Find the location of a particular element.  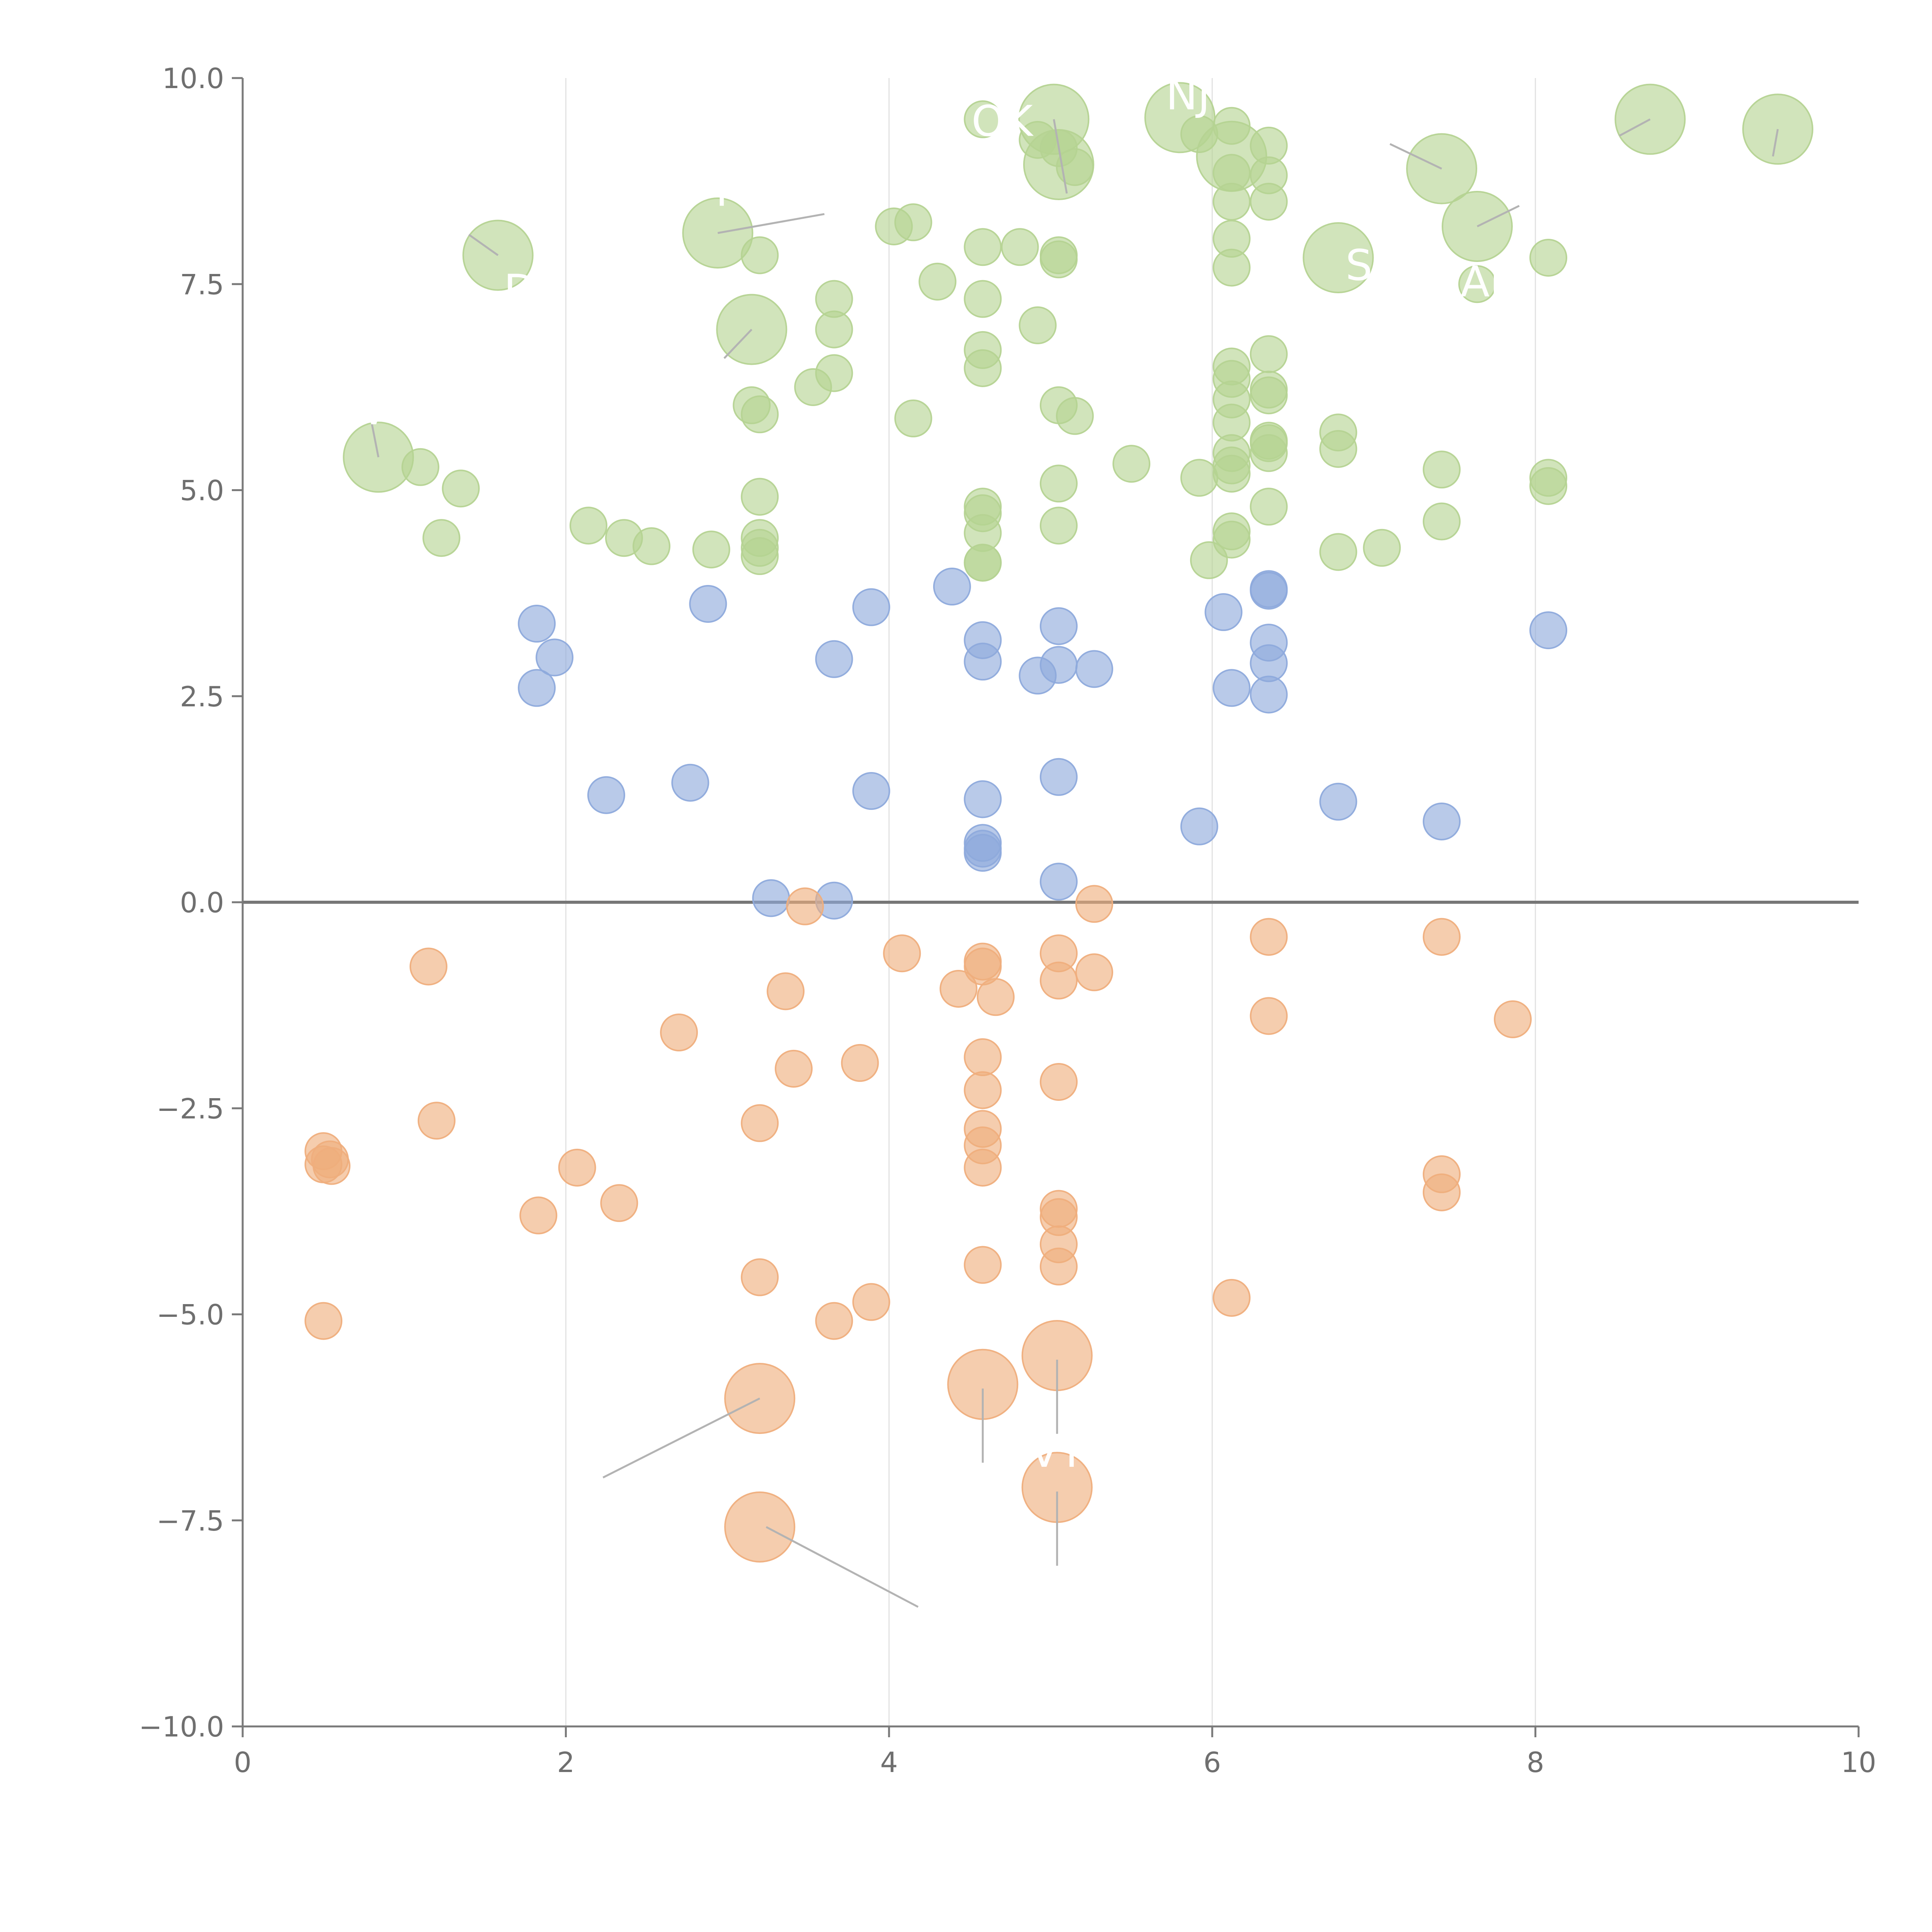

point-annotation: VT is located at coordinates (1057, 1452).